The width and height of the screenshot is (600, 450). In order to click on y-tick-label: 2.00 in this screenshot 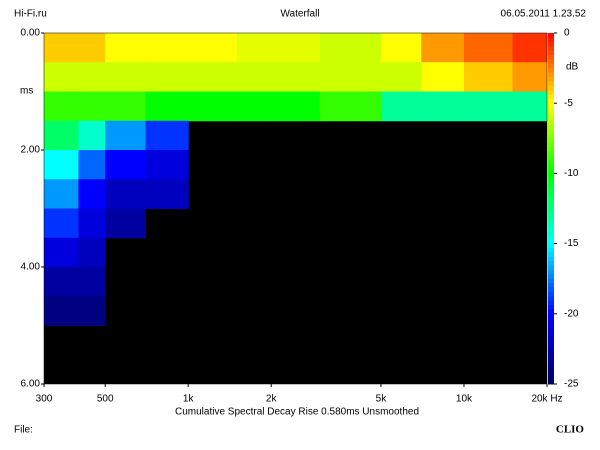, I will do `click(31, 150)`.